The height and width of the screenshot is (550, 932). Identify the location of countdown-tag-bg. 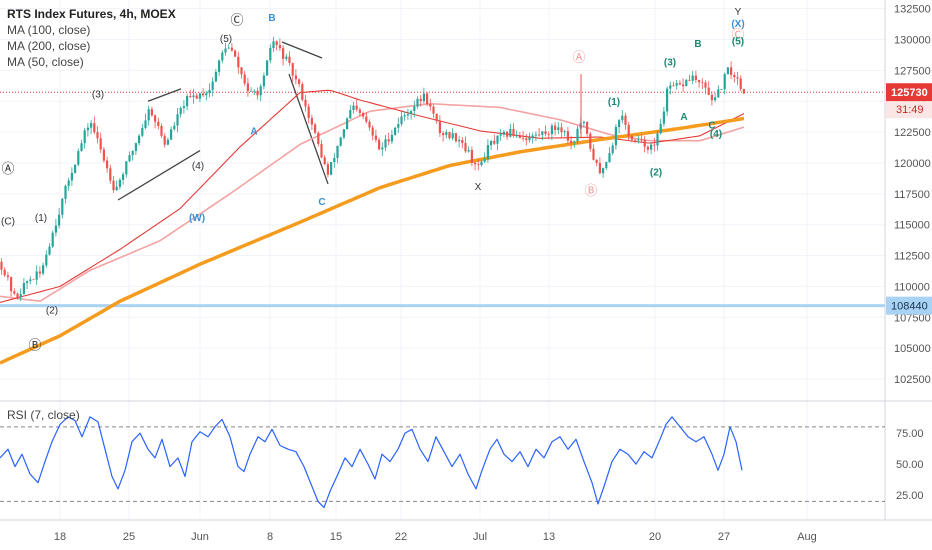
(909, 110).